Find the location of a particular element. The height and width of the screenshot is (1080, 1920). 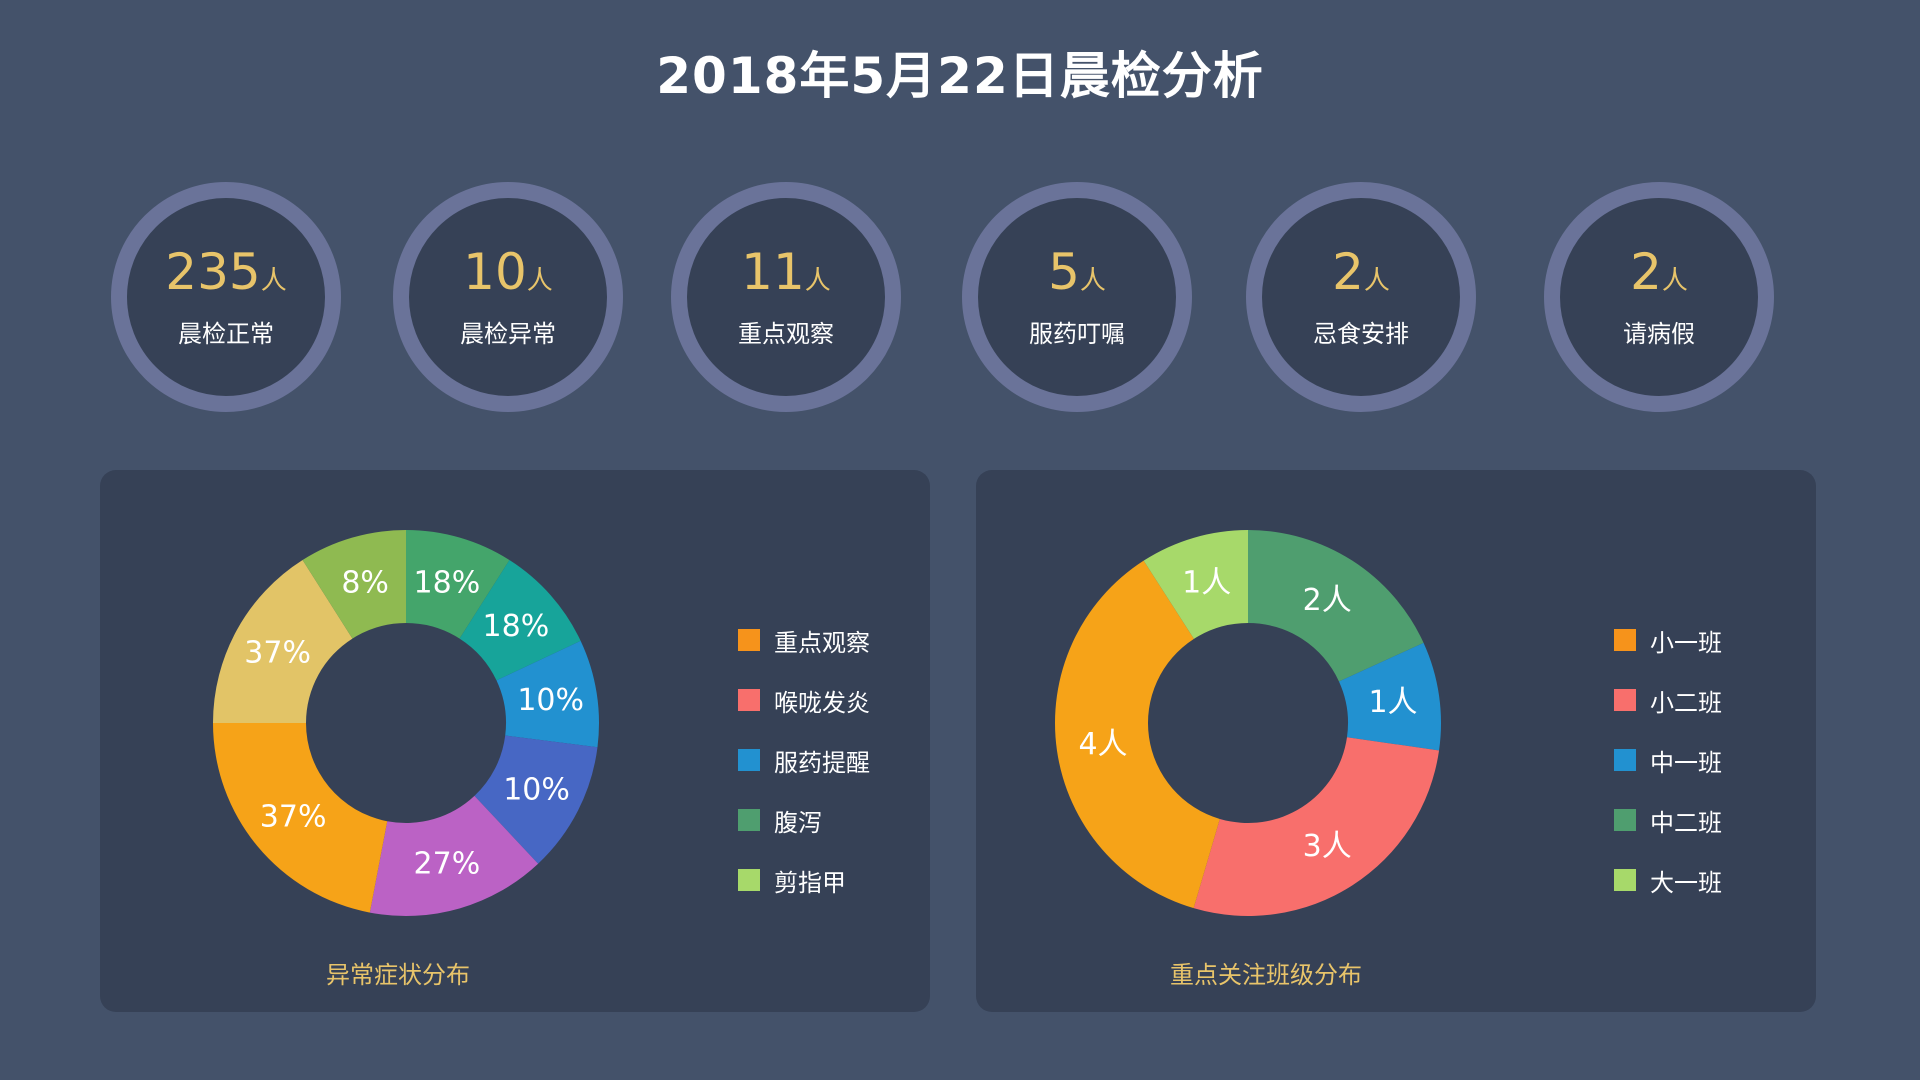

stat-label: 忌食安排 is located at coordinates (1361, 334).